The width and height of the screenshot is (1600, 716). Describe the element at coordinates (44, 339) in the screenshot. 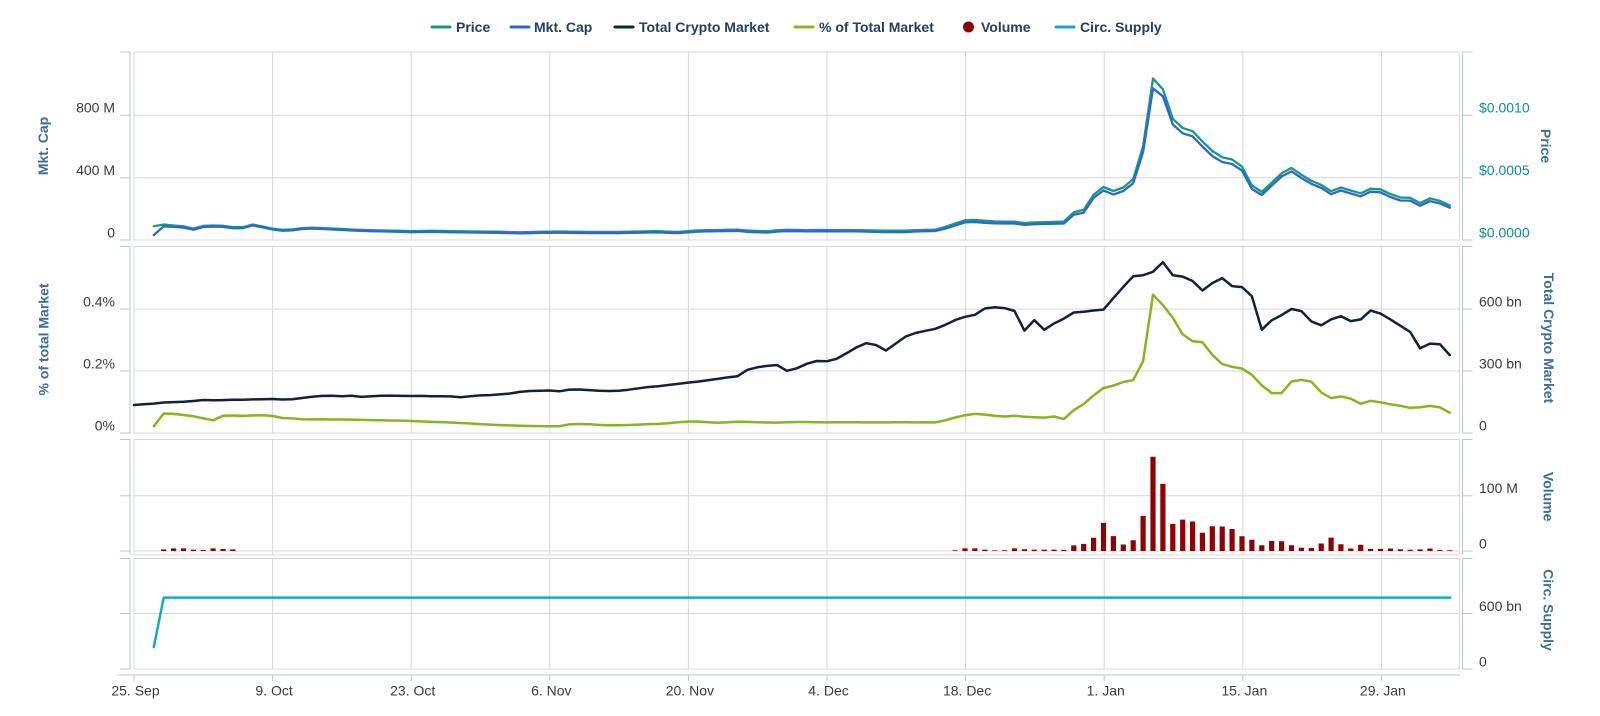

I see `svg-text: % of total Market` at that location.